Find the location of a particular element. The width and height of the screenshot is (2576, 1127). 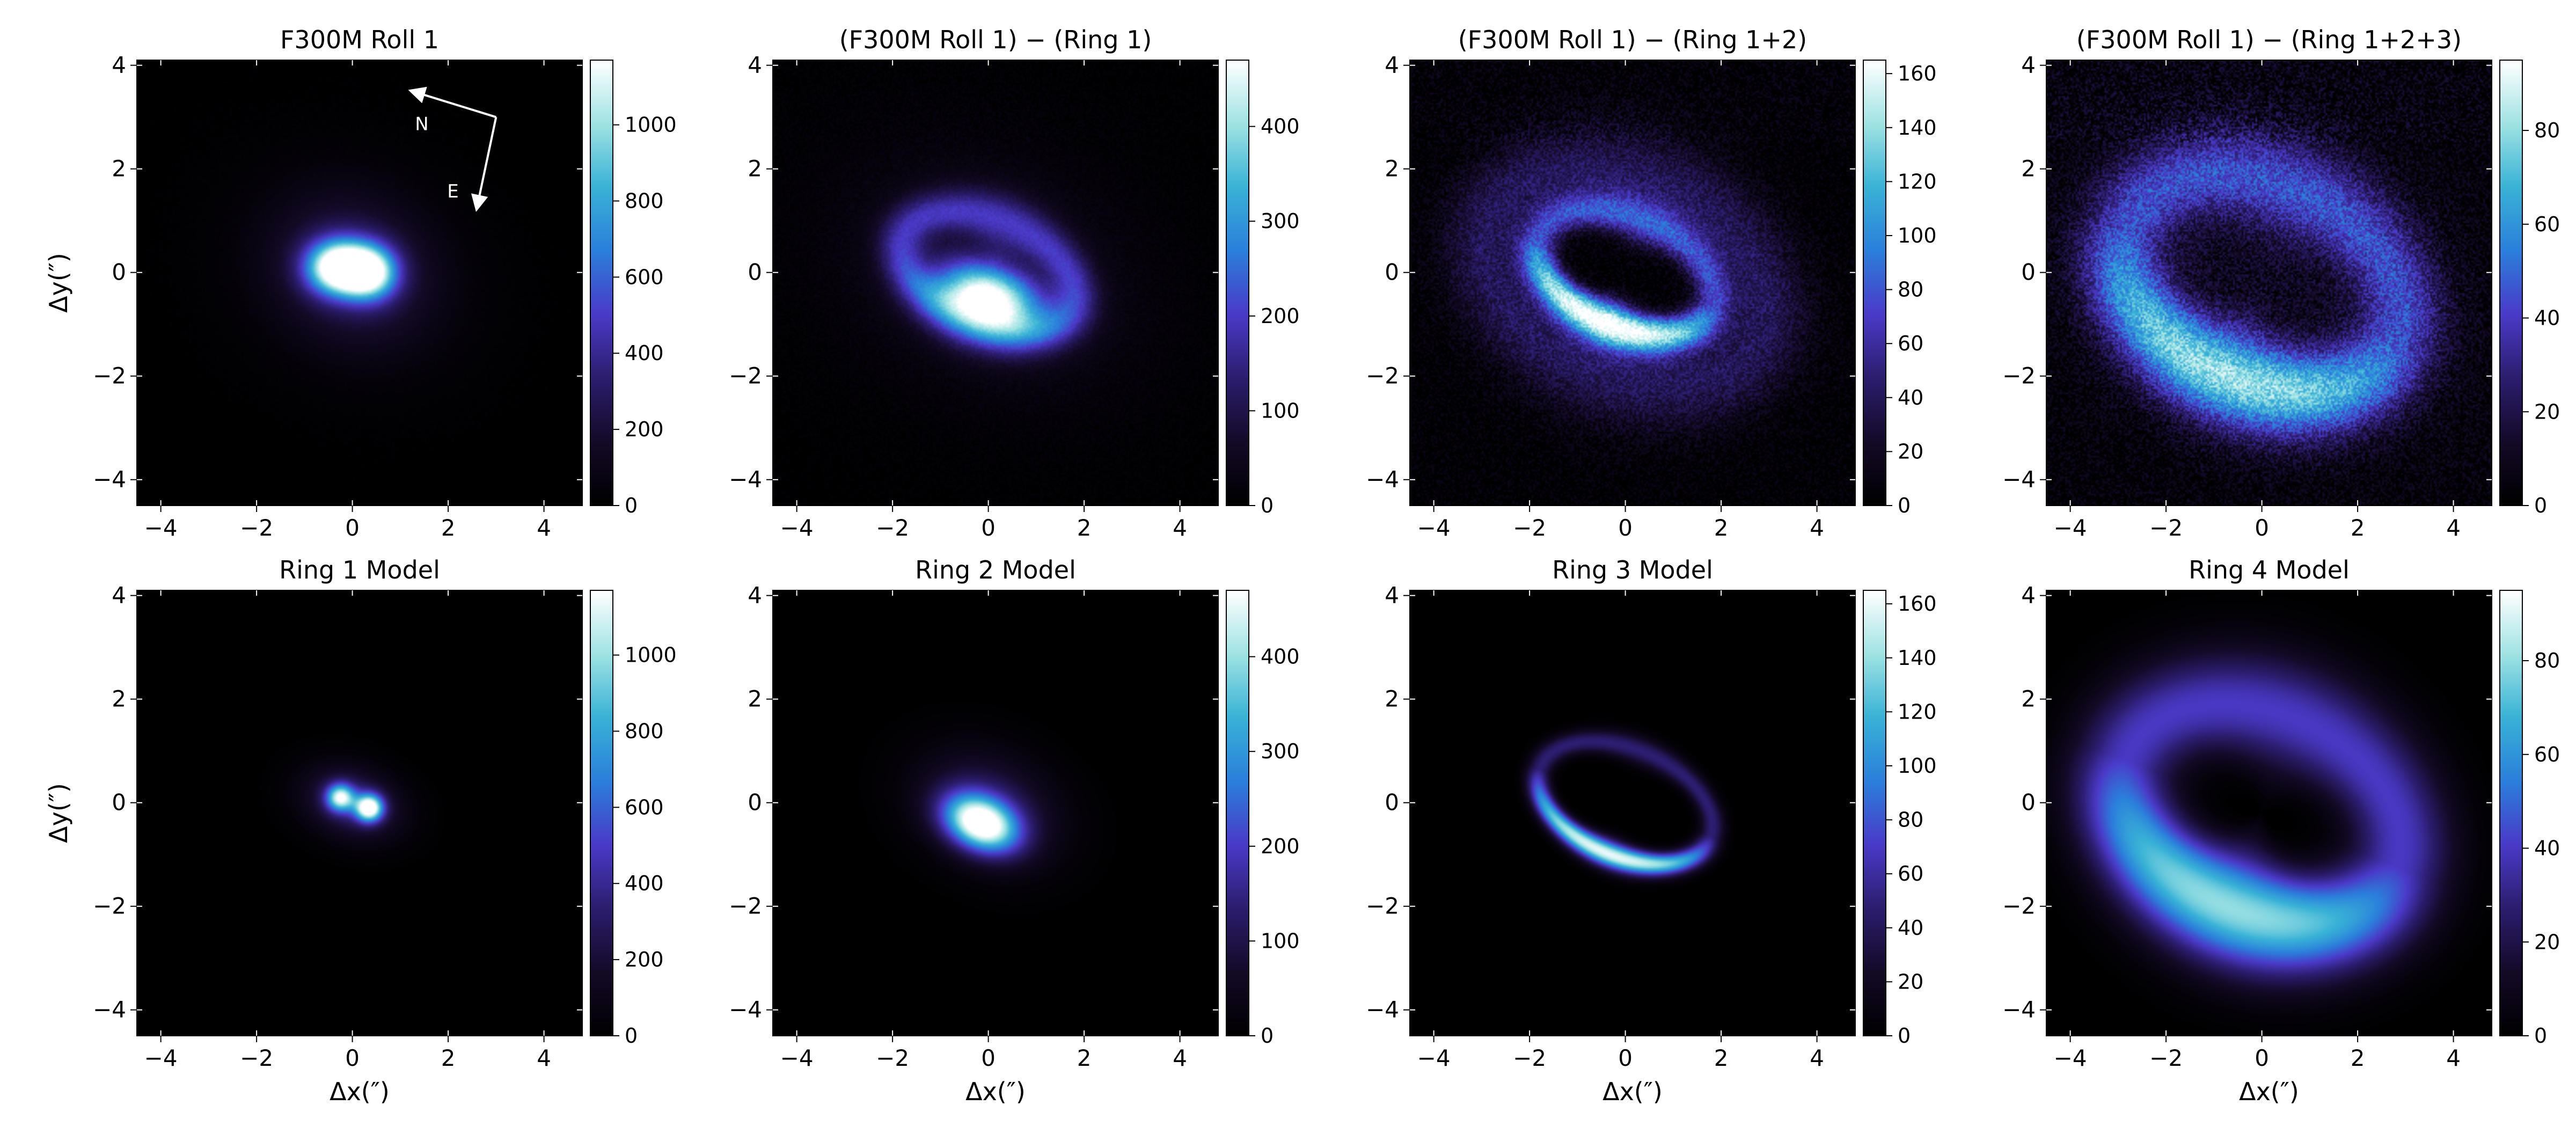

panel-title: (F300M Roll 1) − (Ring 1+2+3) is located at coordinates (2269, 39).